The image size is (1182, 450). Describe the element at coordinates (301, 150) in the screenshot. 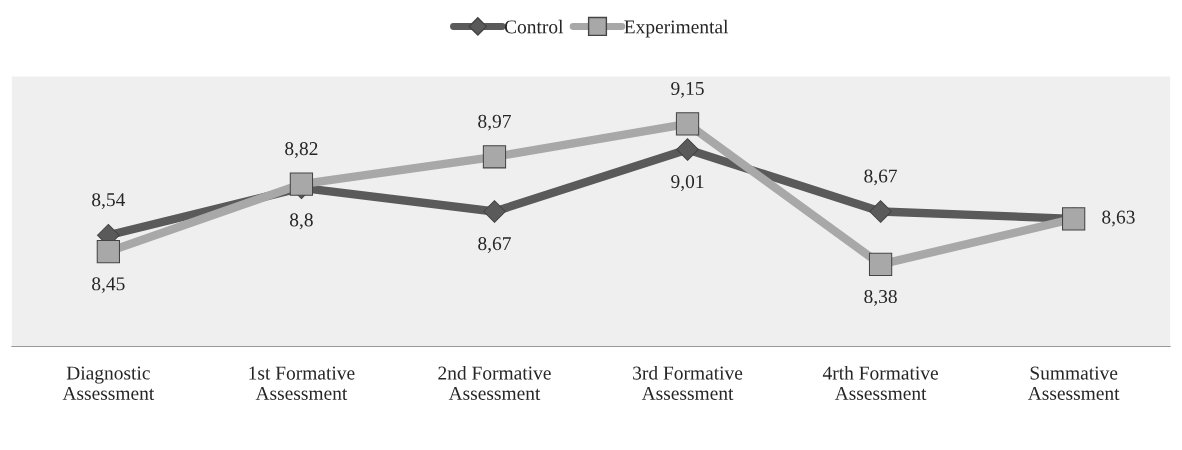

I see `data-label: 8,82` at that location.